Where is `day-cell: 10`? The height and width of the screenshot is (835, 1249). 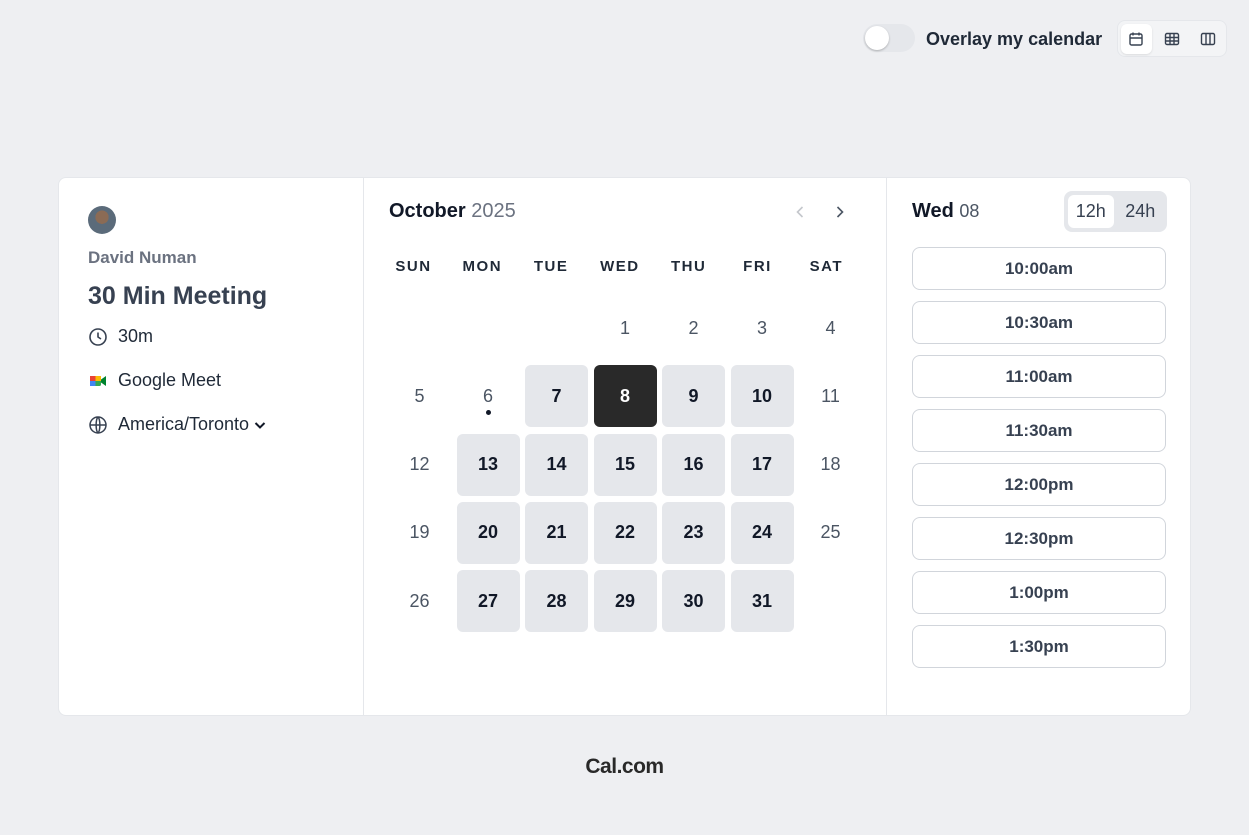
day-cell: 10 is located at coordinates (762, 396).